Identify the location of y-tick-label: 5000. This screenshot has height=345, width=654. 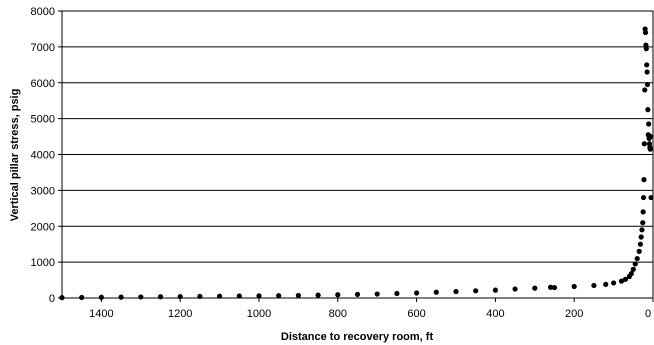
(43, 120).